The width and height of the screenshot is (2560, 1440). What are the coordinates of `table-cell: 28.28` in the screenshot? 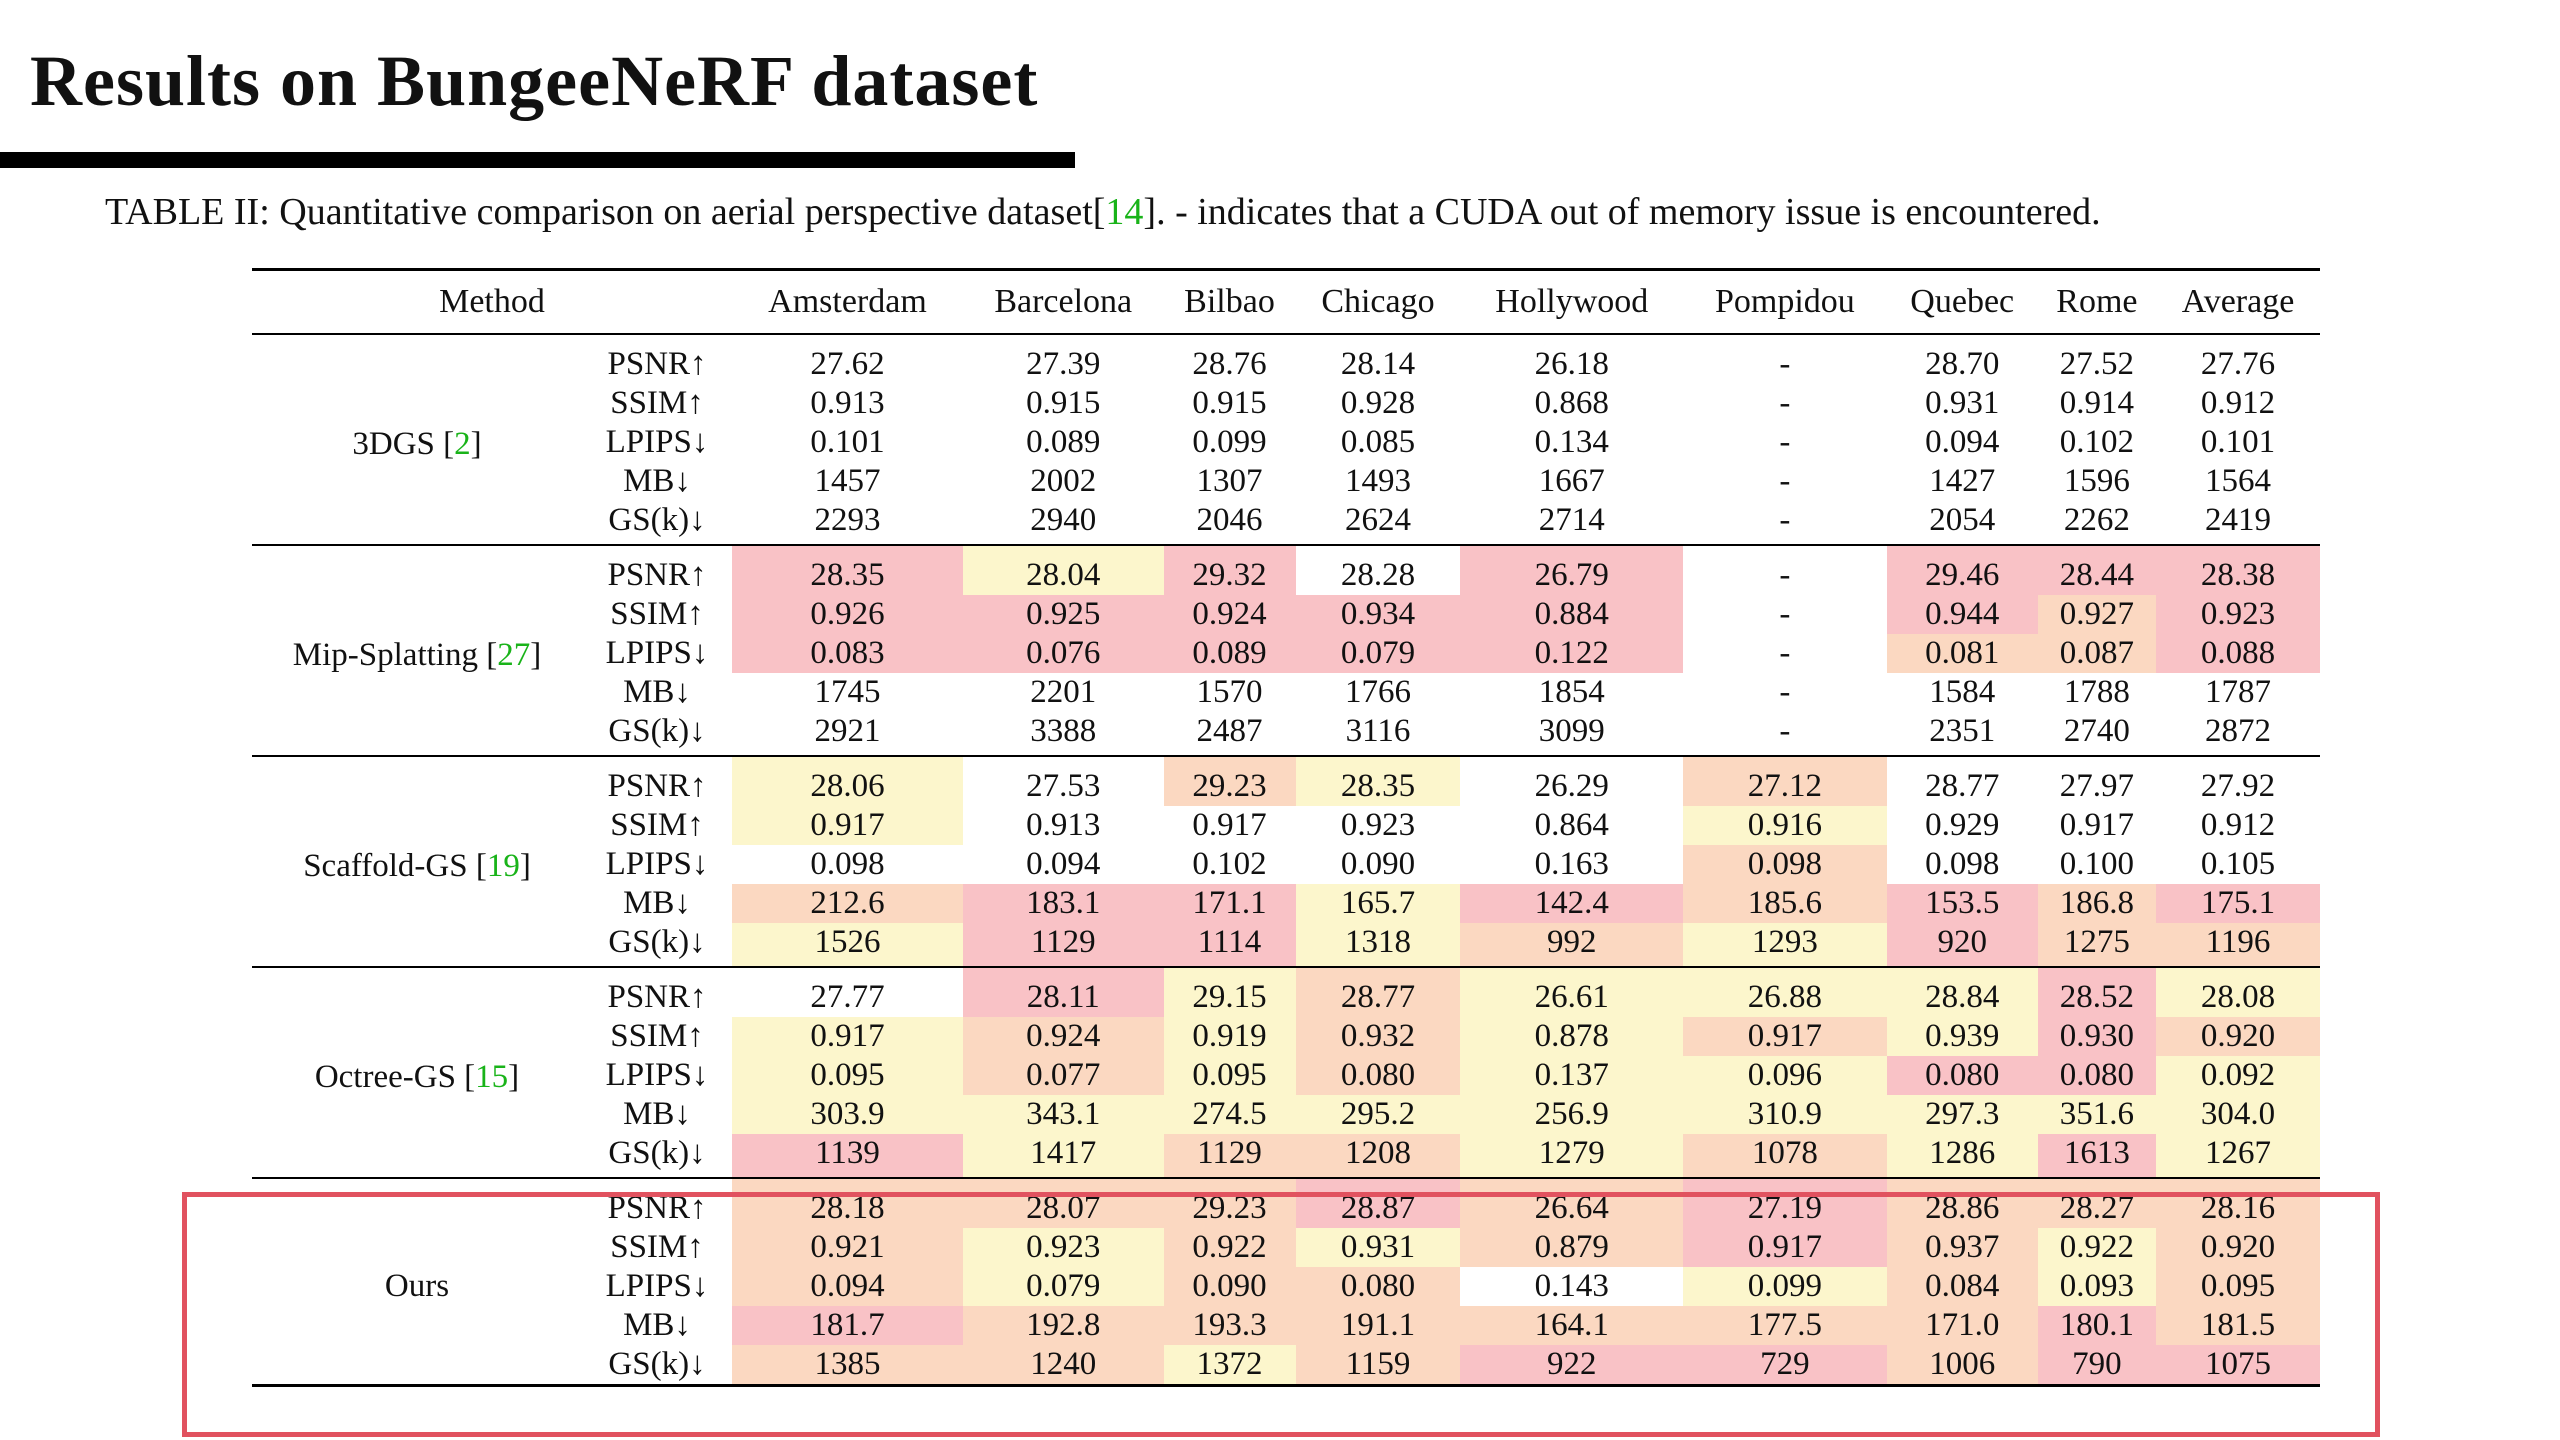 It's located at (1378, 575).